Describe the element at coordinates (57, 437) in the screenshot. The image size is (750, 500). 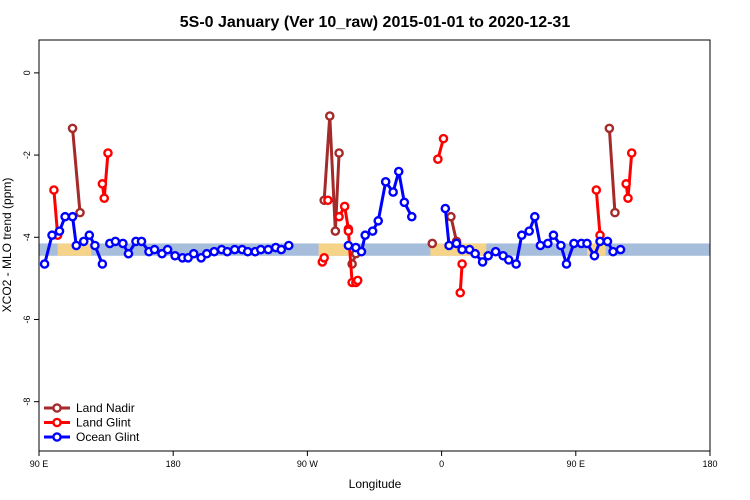
I see `legend-marker-ocean-glint` at that location.